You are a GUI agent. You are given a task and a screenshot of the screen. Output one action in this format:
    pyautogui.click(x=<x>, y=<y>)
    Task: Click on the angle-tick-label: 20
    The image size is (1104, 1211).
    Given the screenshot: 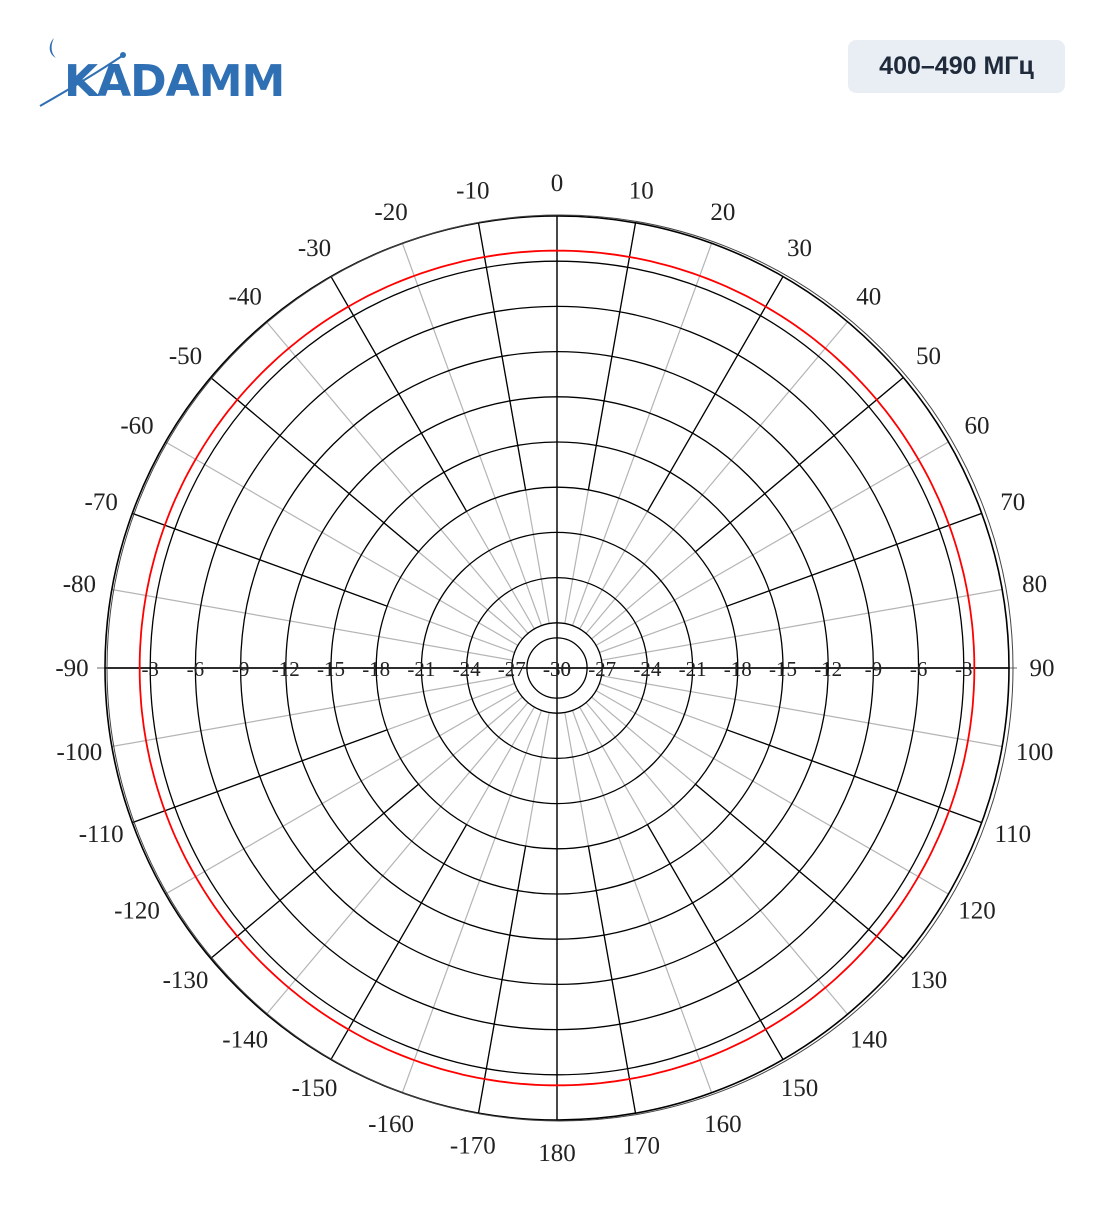 What is the action you would take?
    pyautogui.click(x=722, y=212)
    